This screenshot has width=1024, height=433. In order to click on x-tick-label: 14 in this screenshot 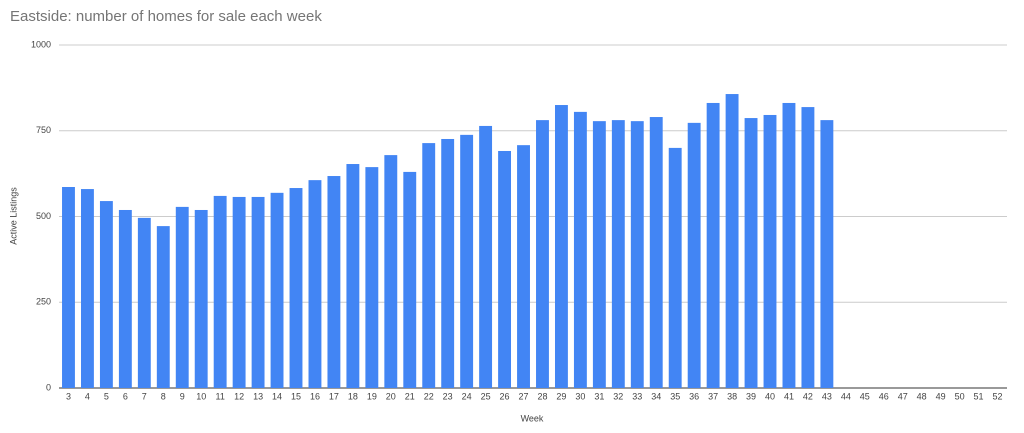, I will do `click(277, 396)`.